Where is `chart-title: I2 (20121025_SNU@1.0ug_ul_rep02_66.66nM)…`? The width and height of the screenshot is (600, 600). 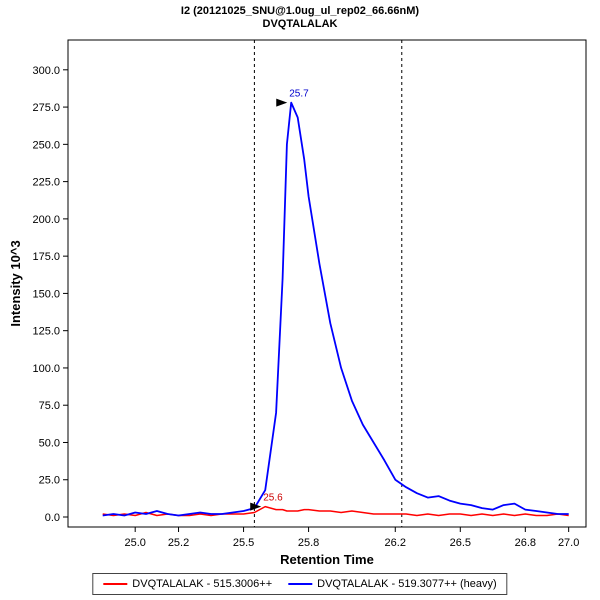
chart-title: I2 (20121025_SNU@1.0ug_ul_rep02_66.66nM)… is located at coordinates (300, 15).